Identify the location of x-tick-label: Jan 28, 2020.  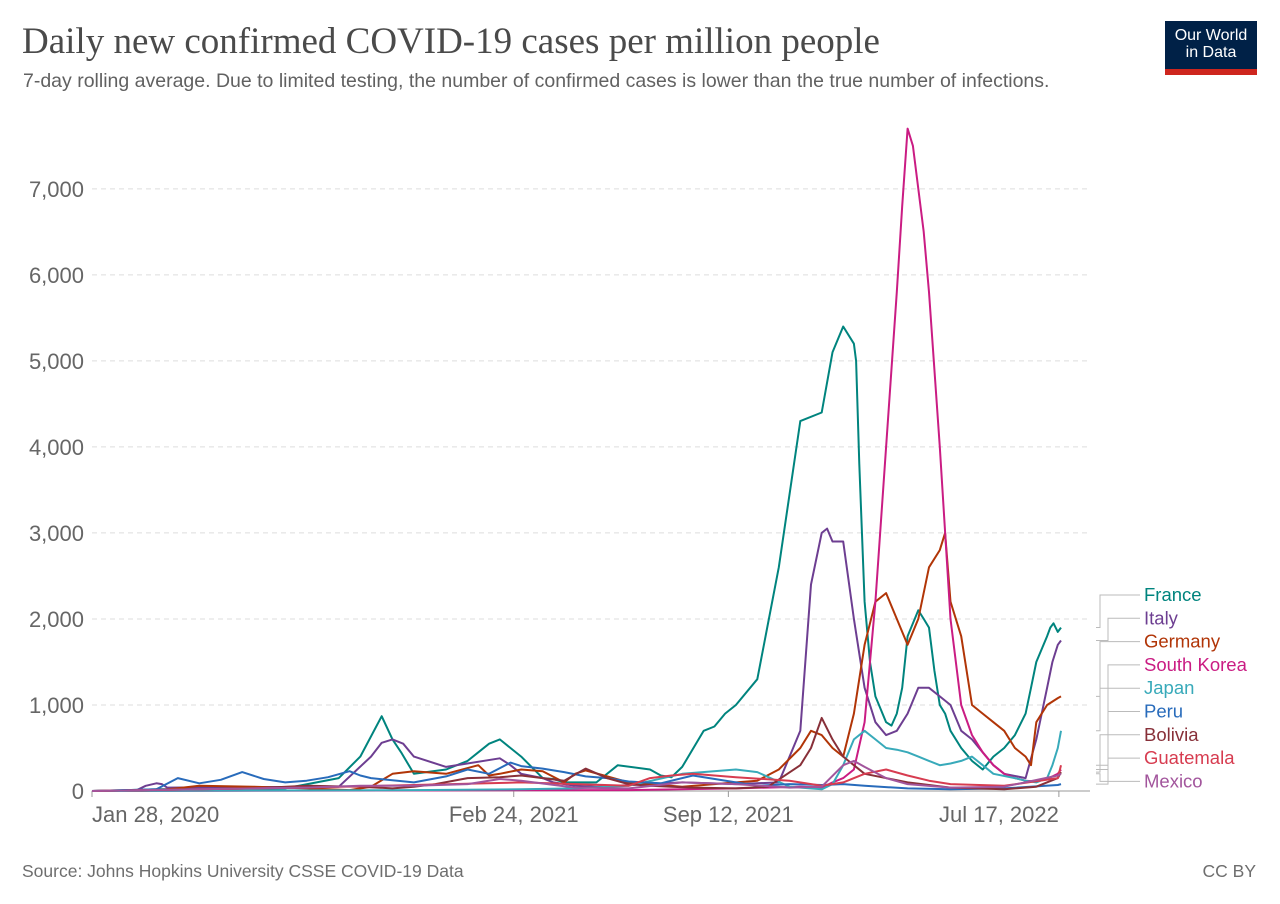
(155, 814).